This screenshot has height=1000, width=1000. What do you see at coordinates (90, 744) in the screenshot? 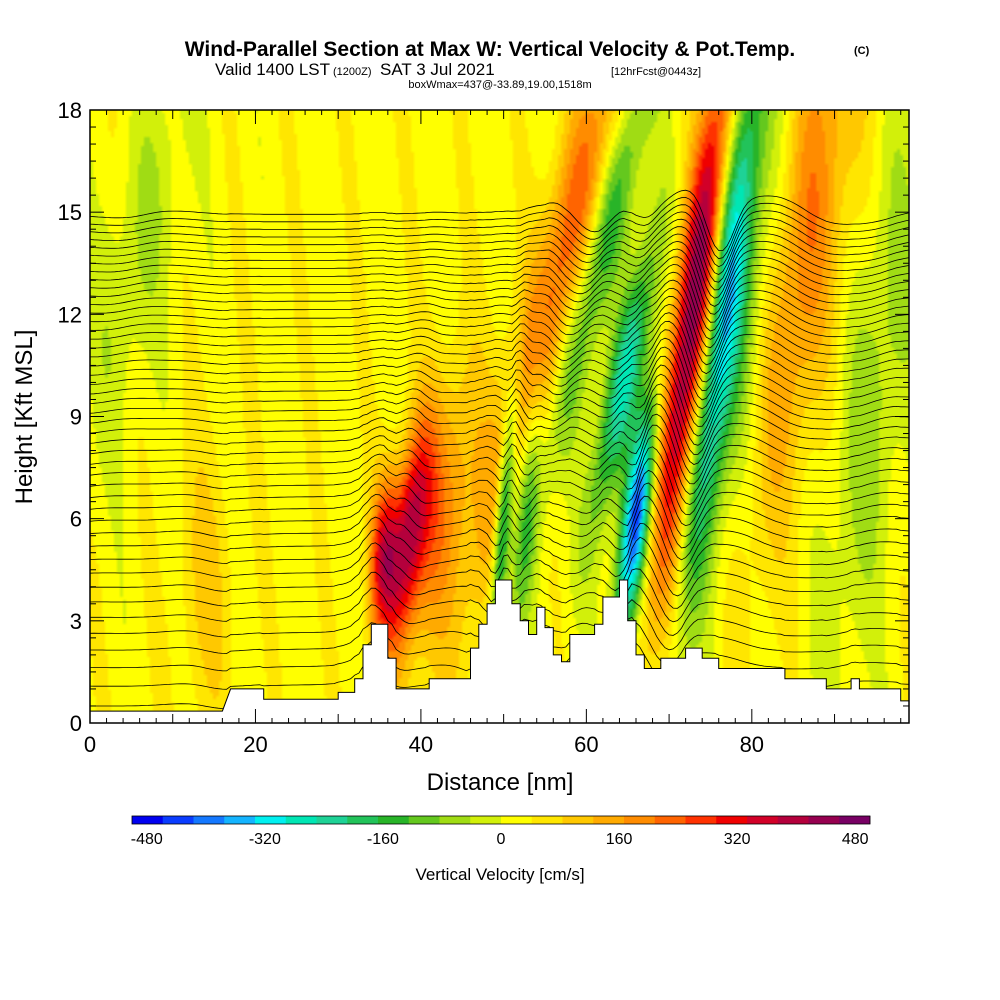
I see `x-tick-label: 0` at bounding box center [90, 744].